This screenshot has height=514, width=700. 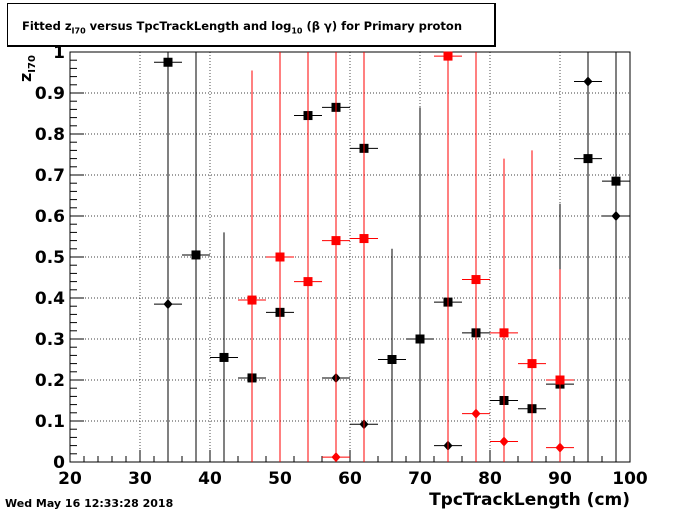 I want to click on y-tick-label: 0.8, so click(x=50, y=135).